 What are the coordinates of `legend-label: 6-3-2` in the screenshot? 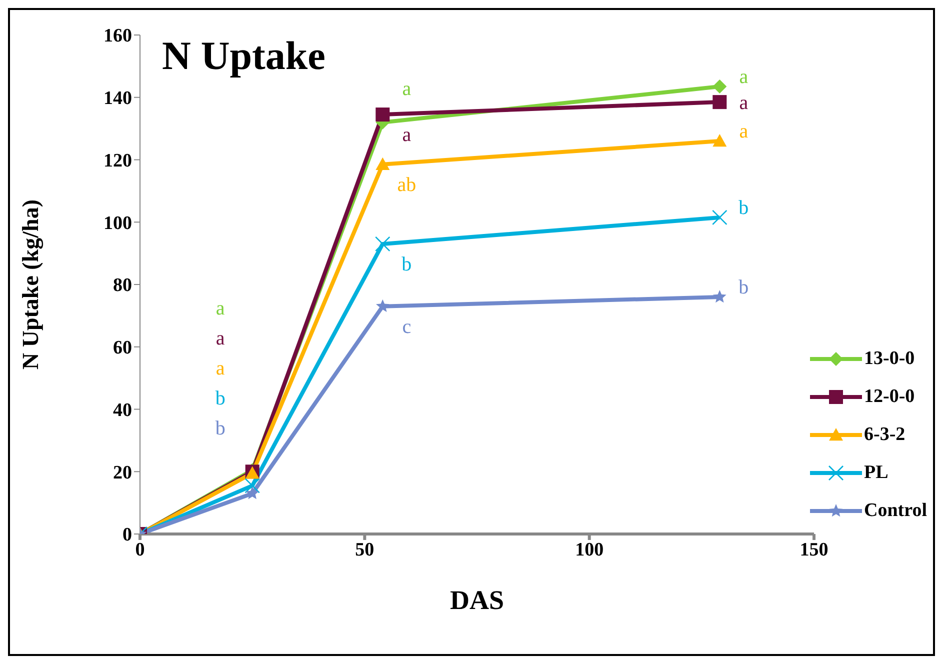 It's located at (885, 435).